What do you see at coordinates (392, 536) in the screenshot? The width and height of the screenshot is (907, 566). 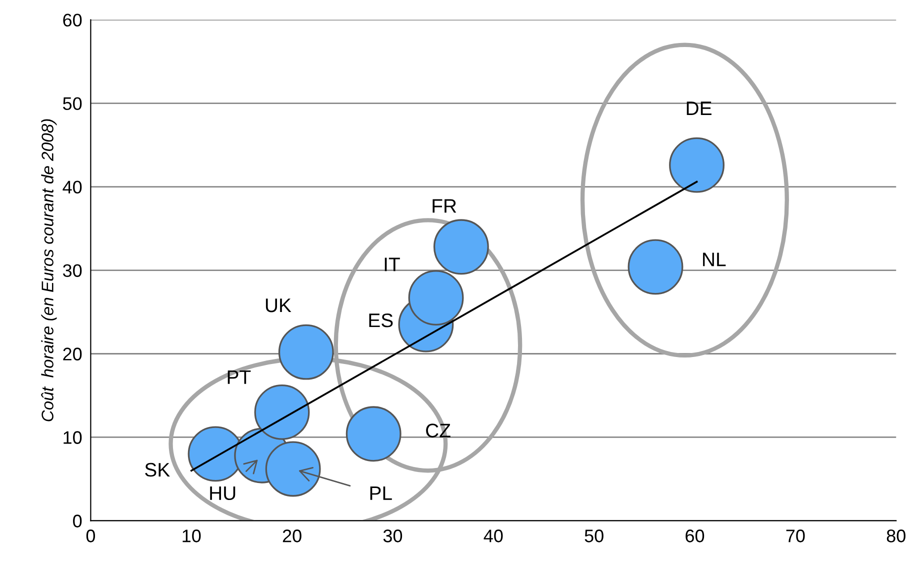 I see `x-tick-label: 30` at bounding box center [392, 536].